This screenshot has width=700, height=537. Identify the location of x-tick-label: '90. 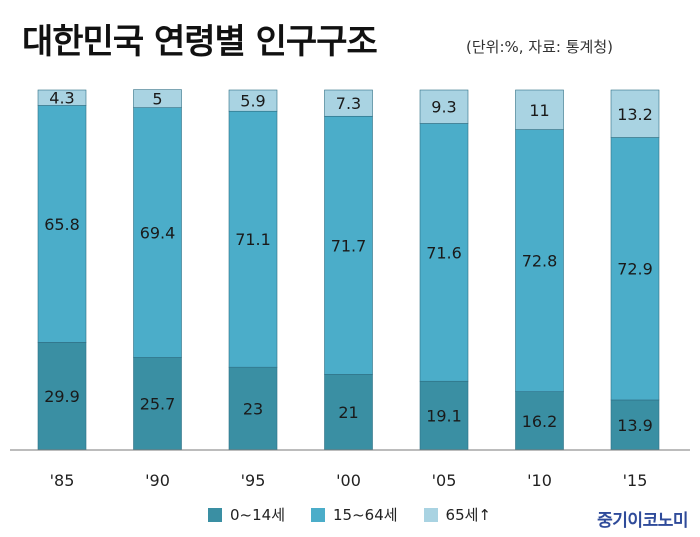
(157, 480).